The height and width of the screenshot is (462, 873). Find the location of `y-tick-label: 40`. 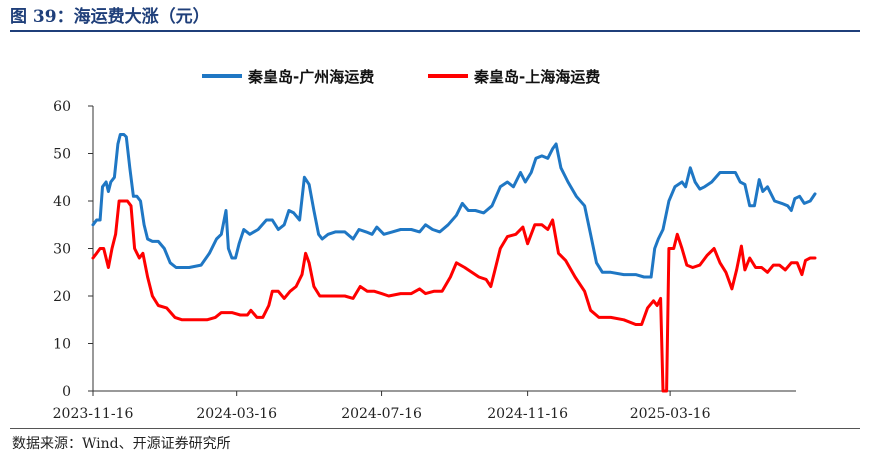

y-tick-label: 40 is located at coordinates (62, 202).